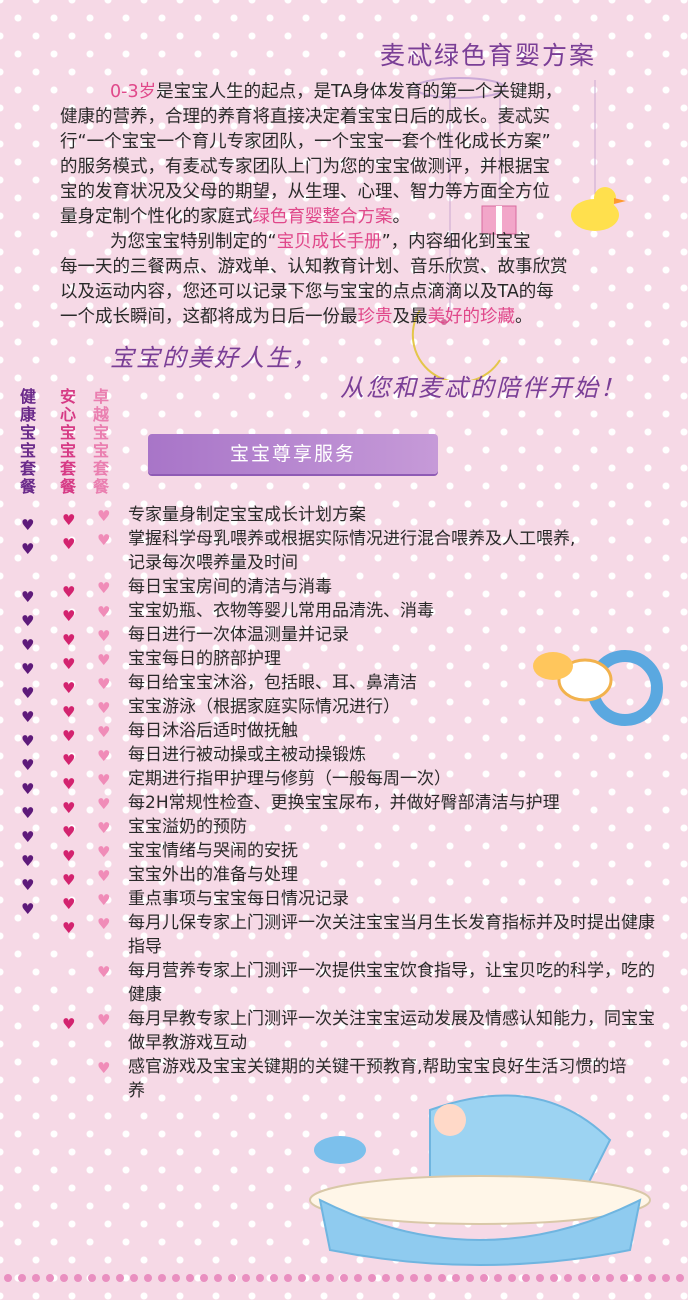 The height and width of the screenshot is (1300, 688). What do you see at coordinates (67, 441) in the screenshot?
I see `package-safe-header: 安心宝宝套餐` at bounding box center [67, 441].